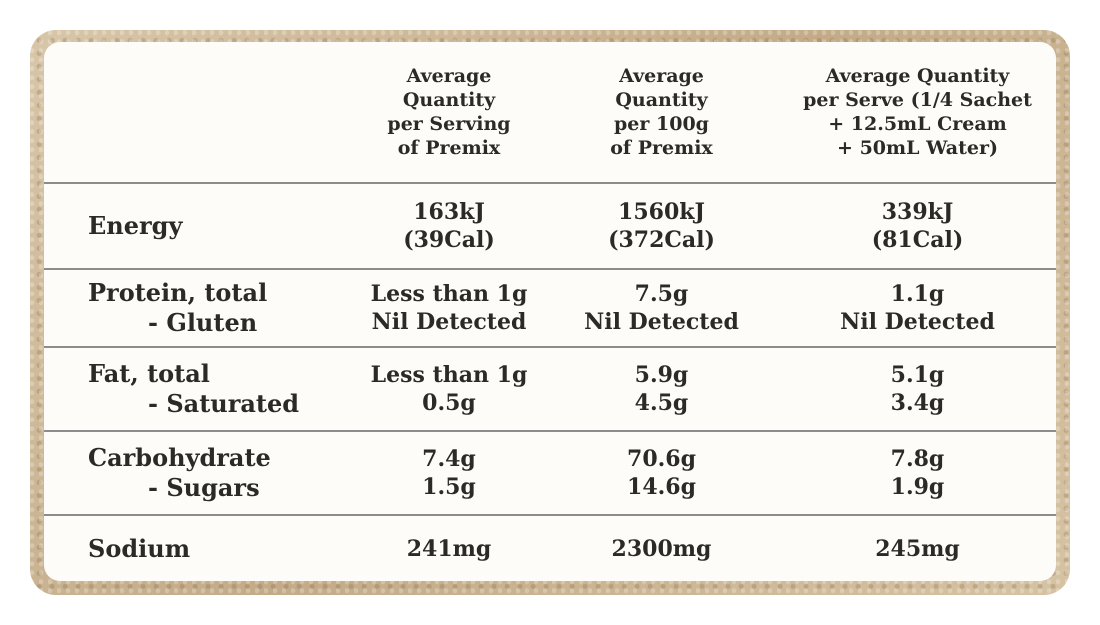 Image resolution: width=1100 pixels, height=625 pixels. I want to click on cell-value: 339kJ, so click(917, 212).